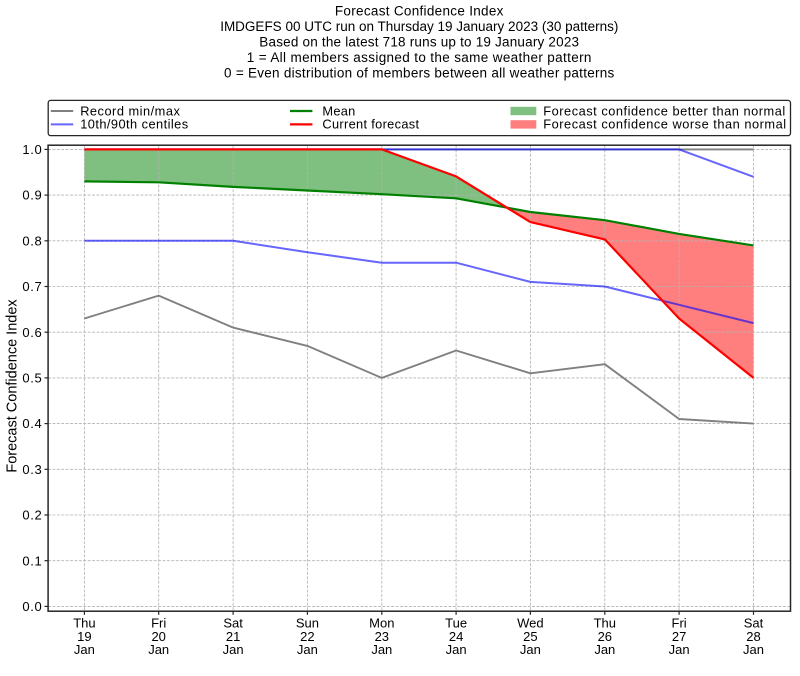  What do you see at coordinates (32, 240) in the screenshot?
I see `svg-text: 0.8` at bounding box center [32, 240].